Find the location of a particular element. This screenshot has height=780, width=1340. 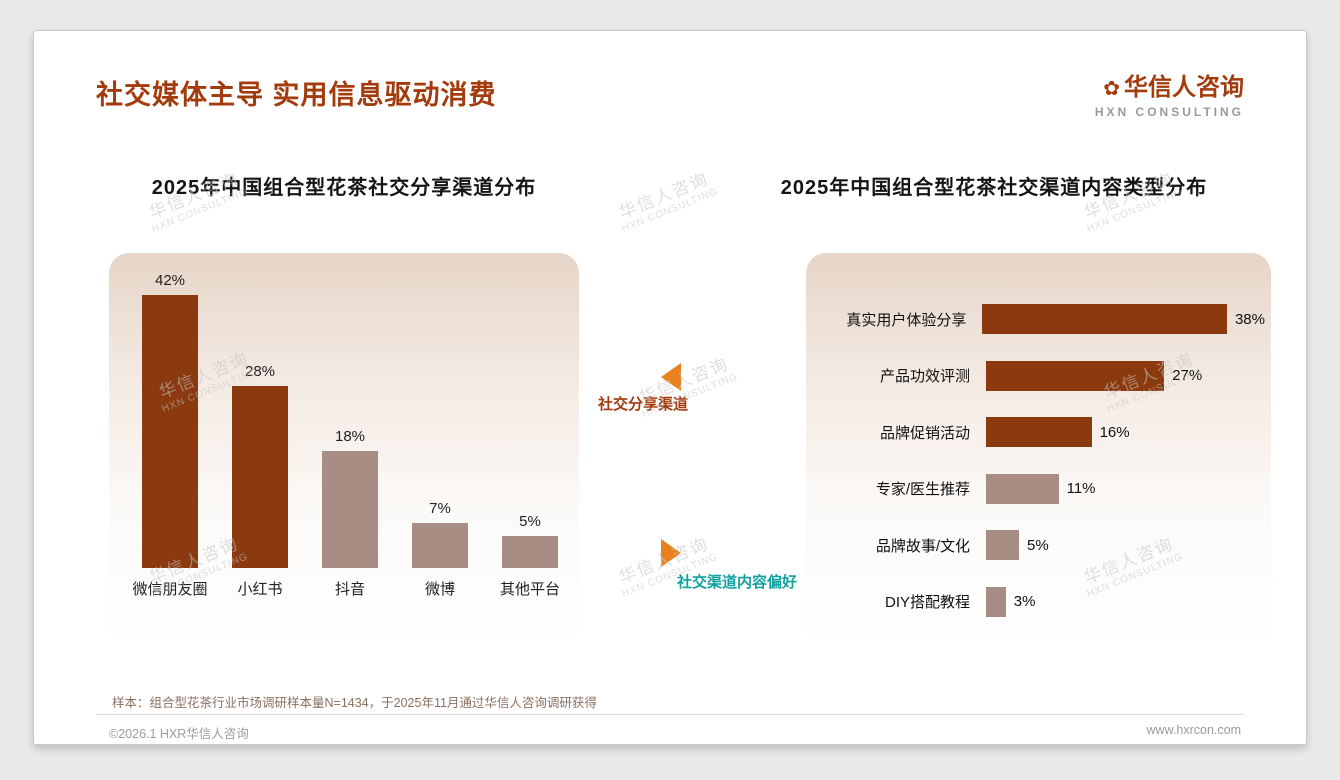

content-preference-label: 社交渠道内容偏好 is located at coordinates (736, 582).